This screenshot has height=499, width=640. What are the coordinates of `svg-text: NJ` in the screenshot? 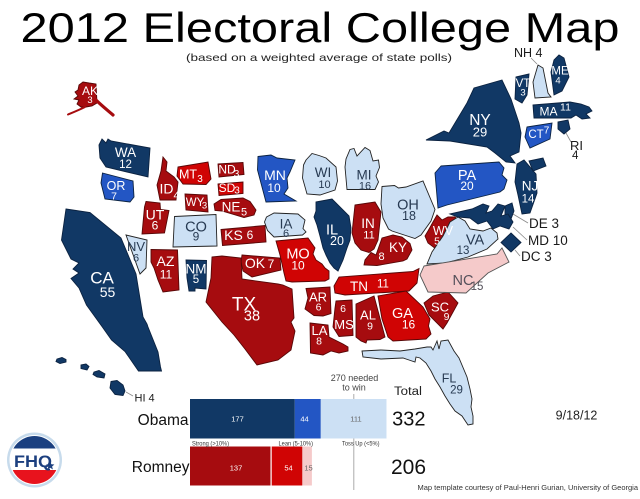 It's located at (530, 186).